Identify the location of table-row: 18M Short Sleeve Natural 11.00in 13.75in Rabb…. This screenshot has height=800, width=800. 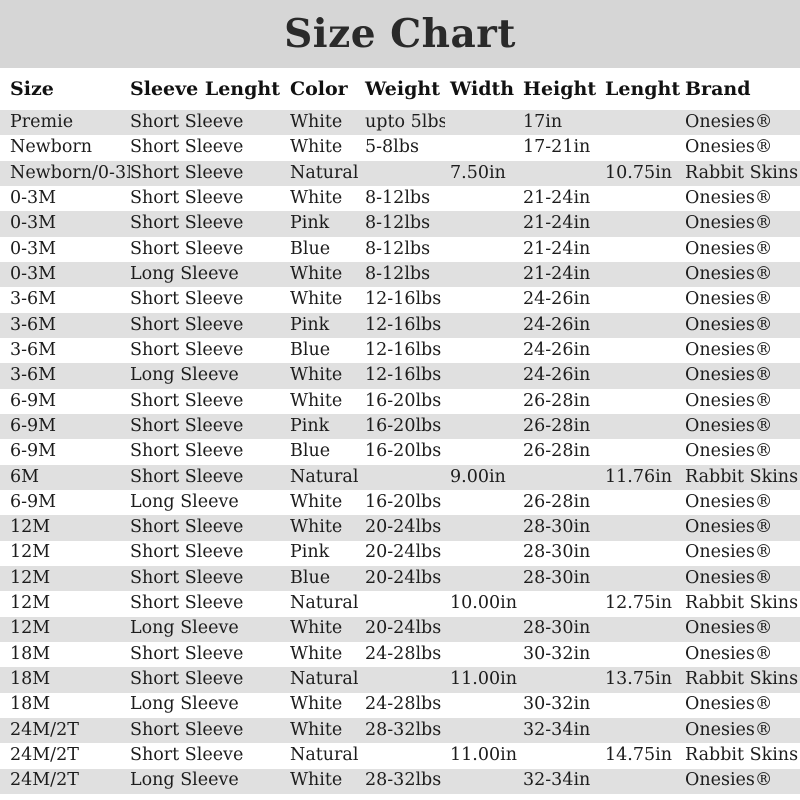
(400, 680).